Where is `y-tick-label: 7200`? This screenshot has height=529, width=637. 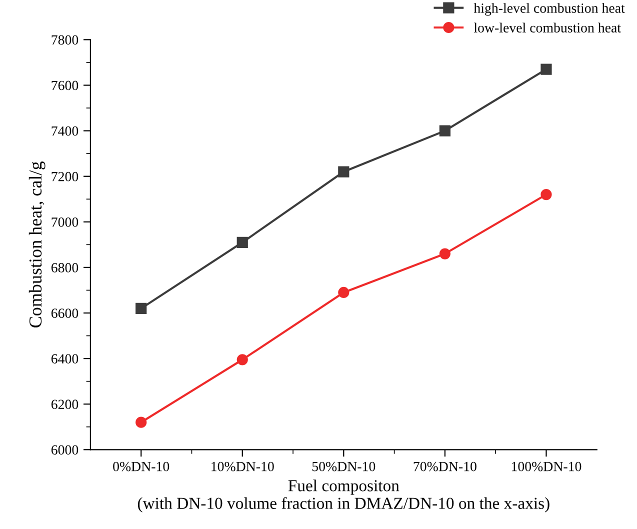
y-tick-label: 7200 is located at coordinates (65, 177).